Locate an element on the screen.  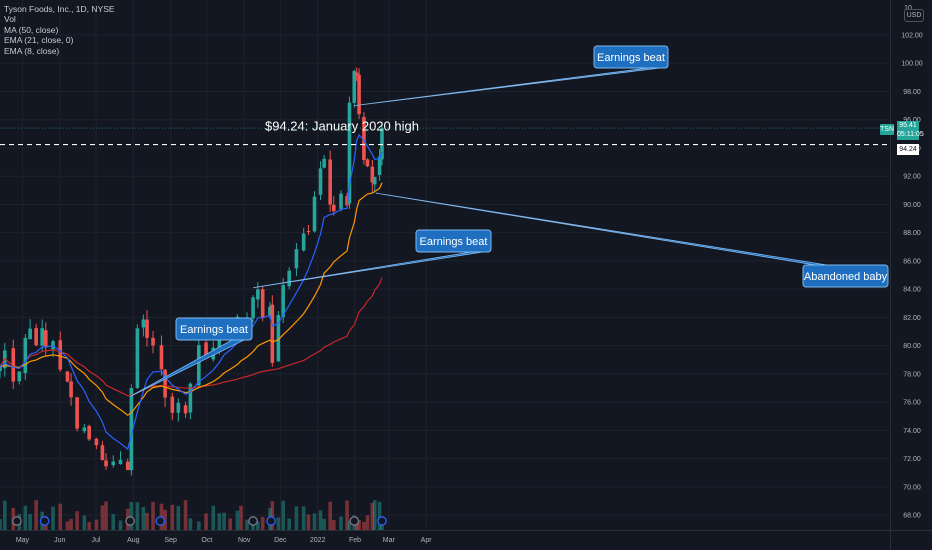
last-price-badge: 95.41 05:11:05 is located at coordinates (910, 130).